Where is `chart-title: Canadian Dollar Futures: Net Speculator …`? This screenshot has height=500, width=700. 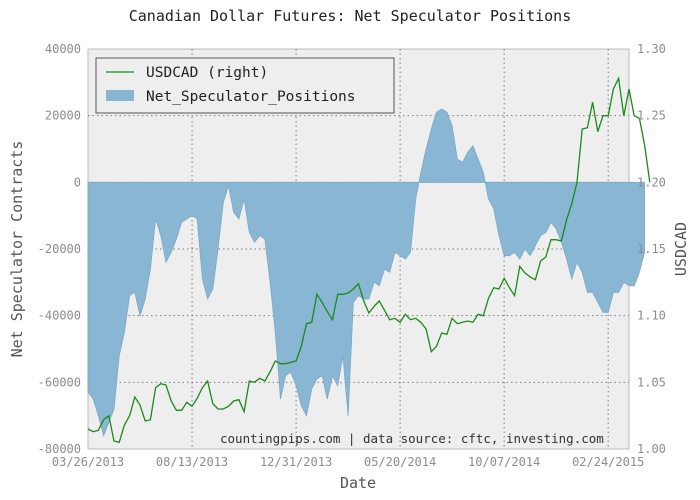 chart-title: Canadian Dollar Futures: Net Speculator … is located at coordinates (350, 16).